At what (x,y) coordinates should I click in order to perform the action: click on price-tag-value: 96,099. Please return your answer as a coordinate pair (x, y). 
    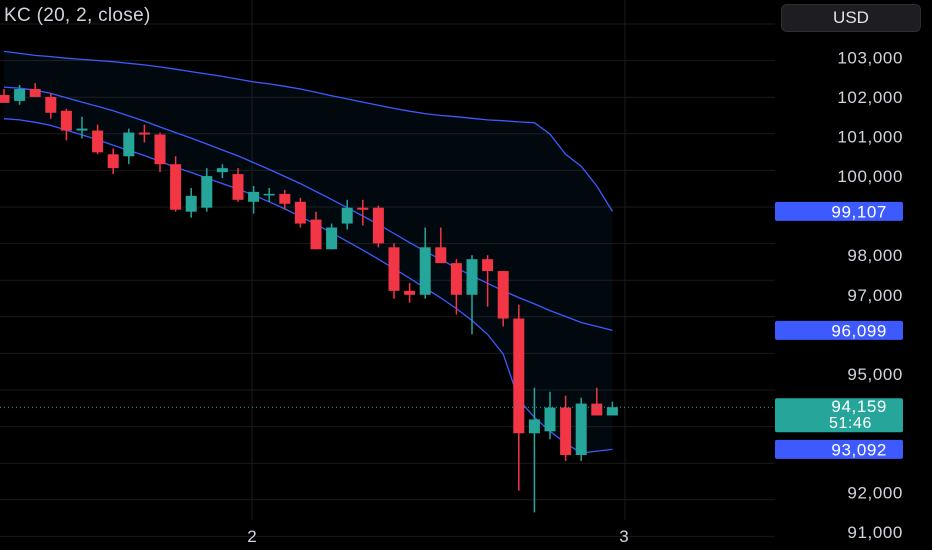
    Looking at the image, I should click on (859, 330).